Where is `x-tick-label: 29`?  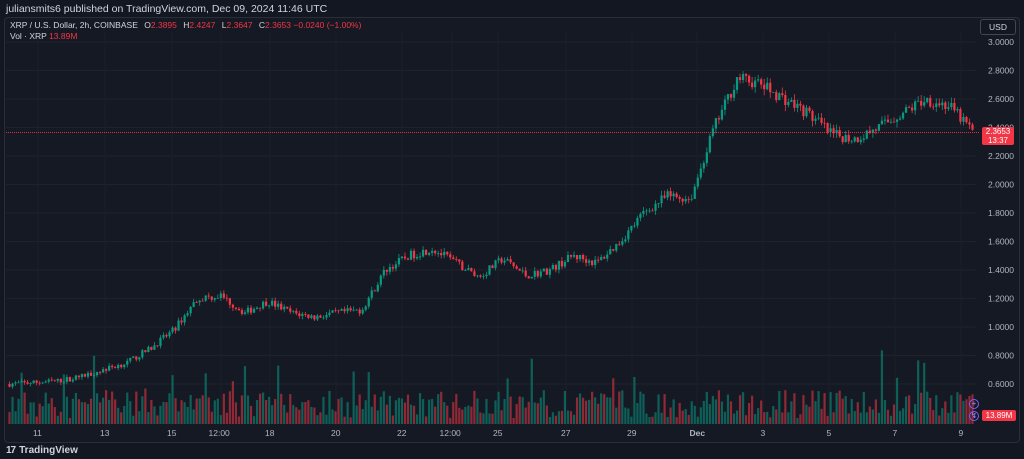 x-tick-label: 29 is located at coordinates (632, 433).